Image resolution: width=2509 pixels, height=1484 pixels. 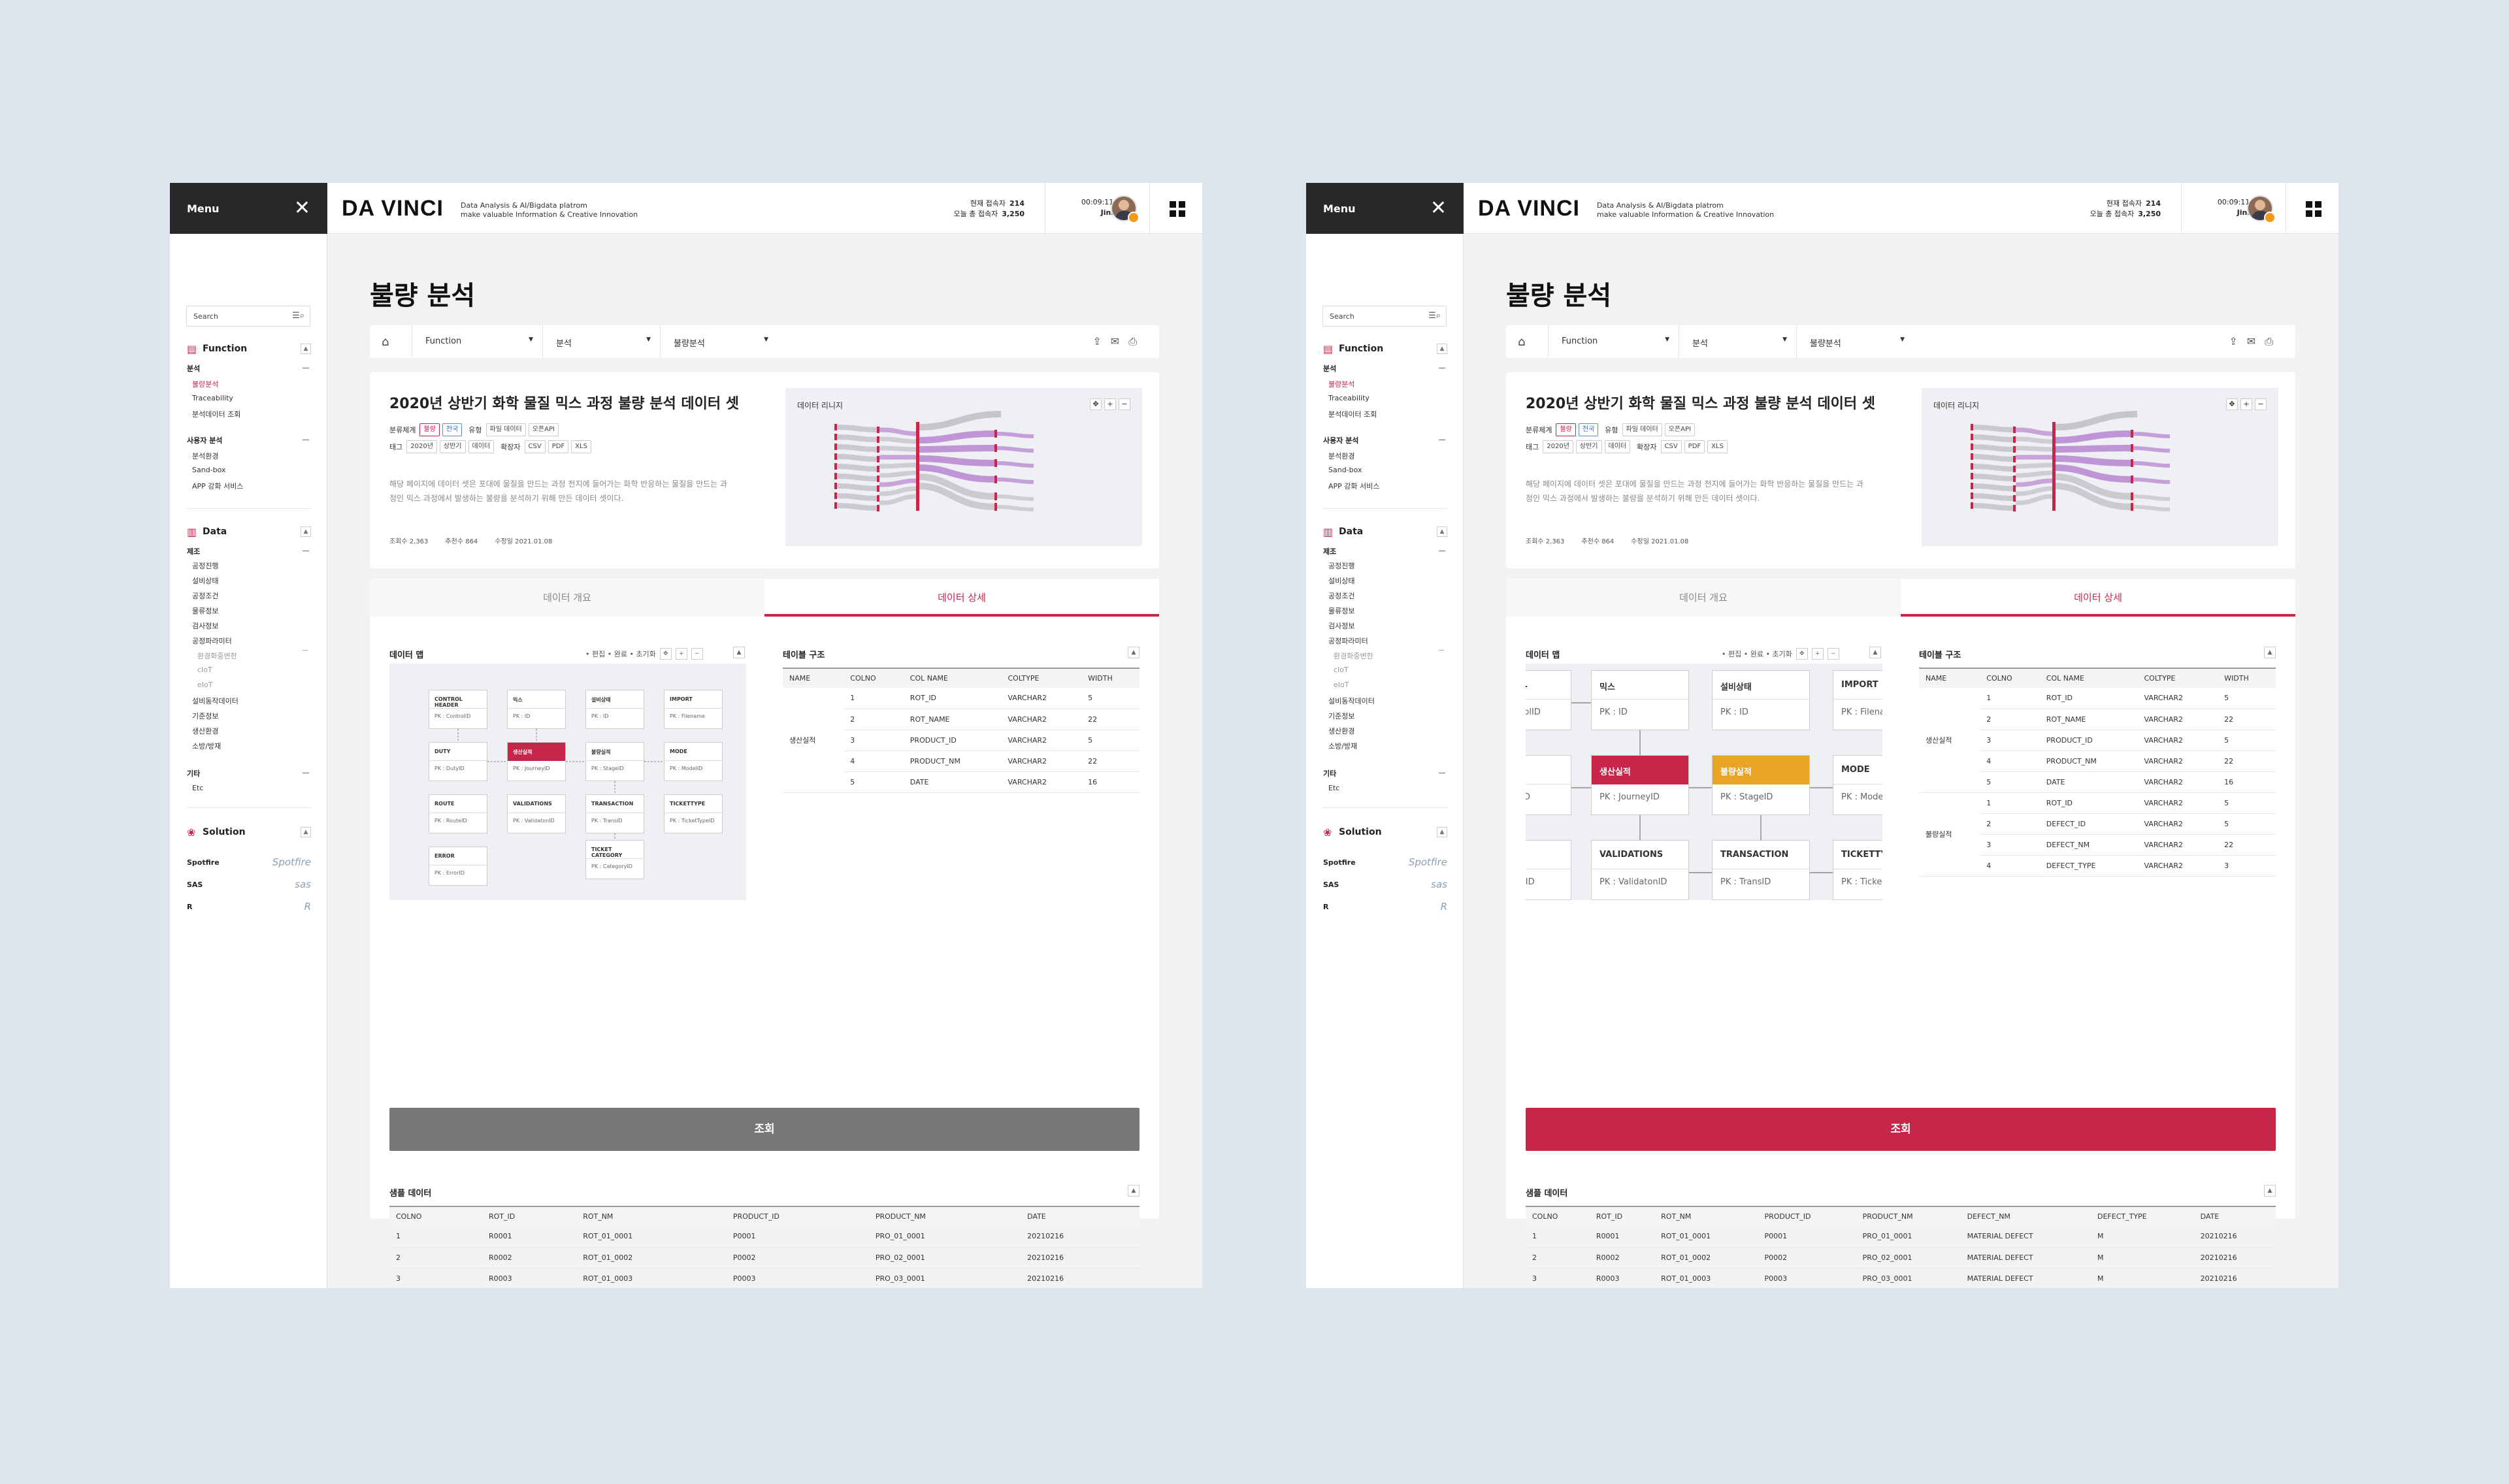 I want to click on nav-item: Sand-box, so click(x=1345, y=470).